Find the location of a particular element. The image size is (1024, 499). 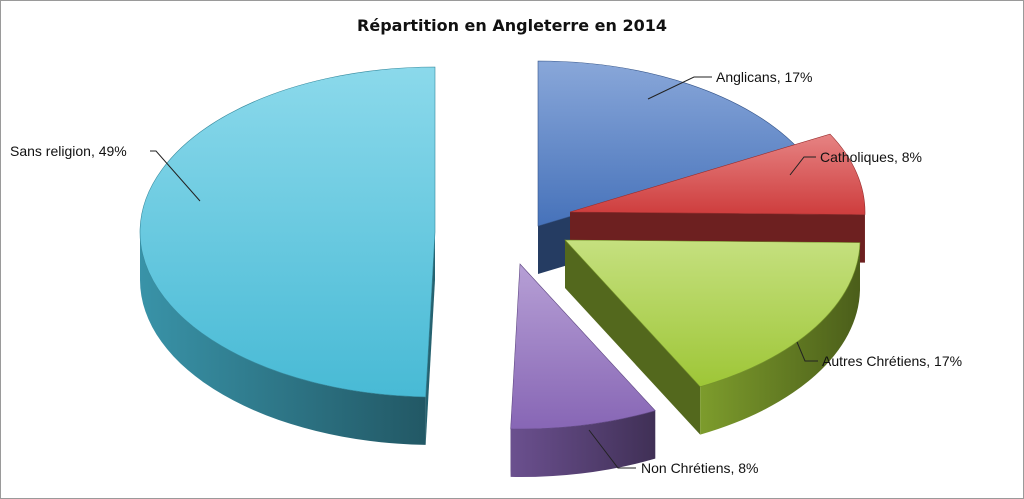

chart-title: Répartition en Angleterre en 2014 is located at coordinates (512, 25).